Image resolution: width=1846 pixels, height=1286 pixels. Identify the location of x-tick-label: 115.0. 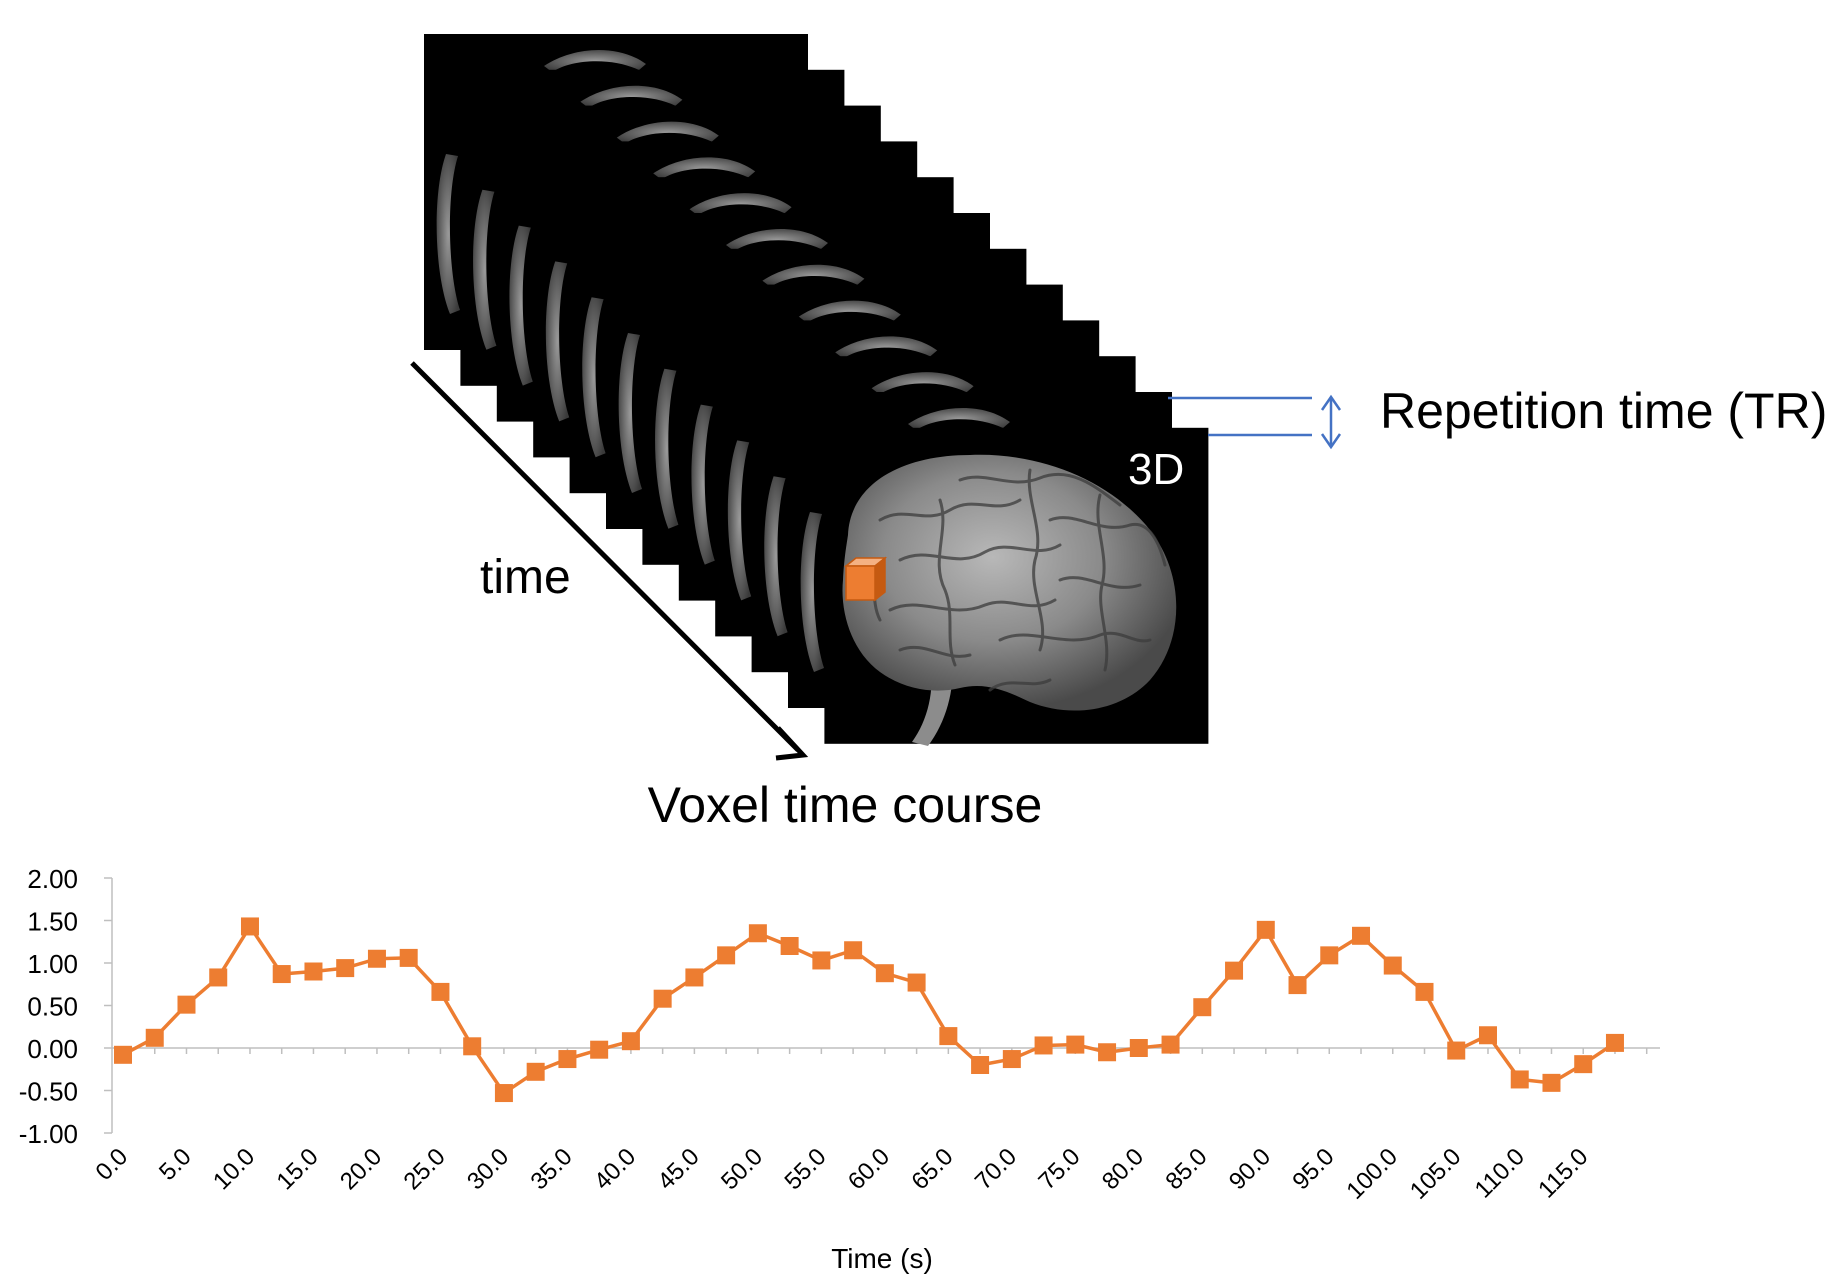
(1563, 1173).